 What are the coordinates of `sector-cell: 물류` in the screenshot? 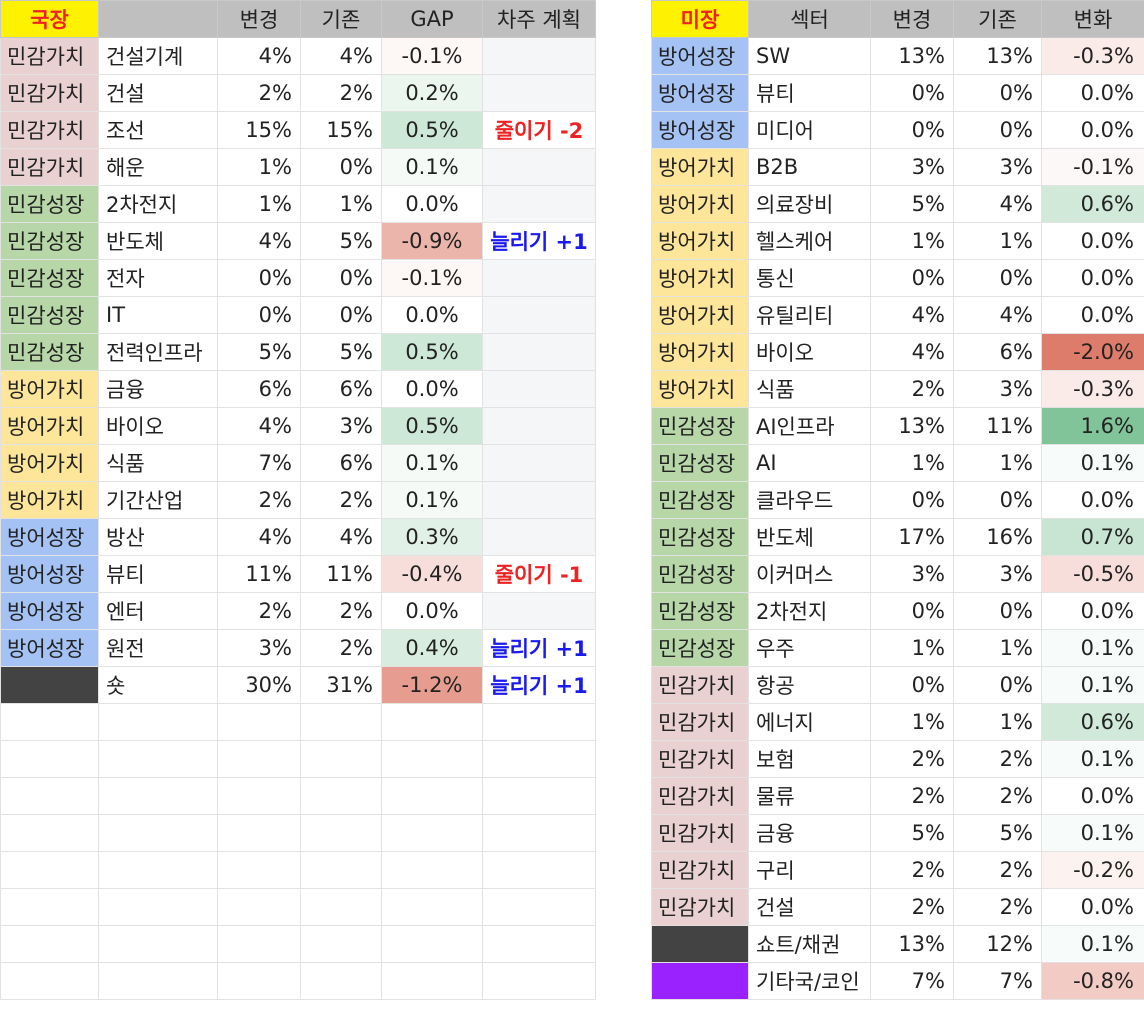 It's located at (809, 796).